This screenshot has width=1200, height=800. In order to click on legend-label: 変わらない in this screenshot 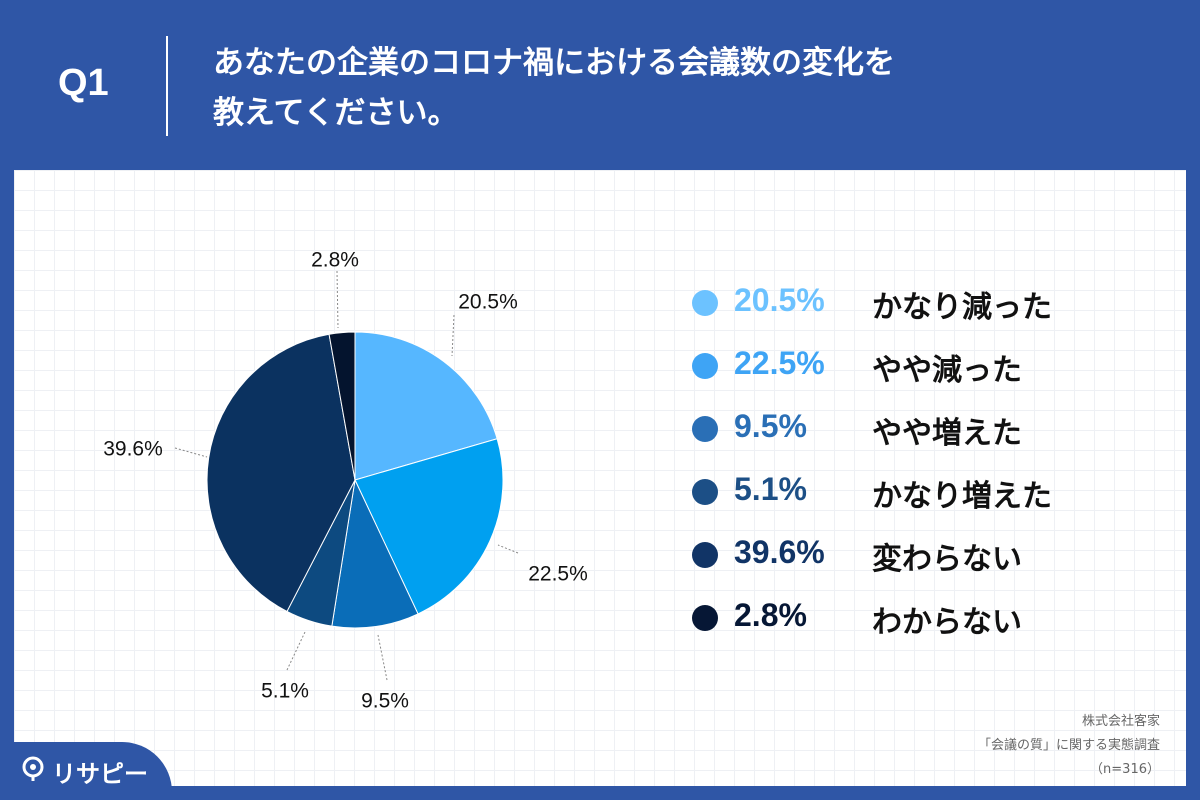, I will do `click(947, 559)`.